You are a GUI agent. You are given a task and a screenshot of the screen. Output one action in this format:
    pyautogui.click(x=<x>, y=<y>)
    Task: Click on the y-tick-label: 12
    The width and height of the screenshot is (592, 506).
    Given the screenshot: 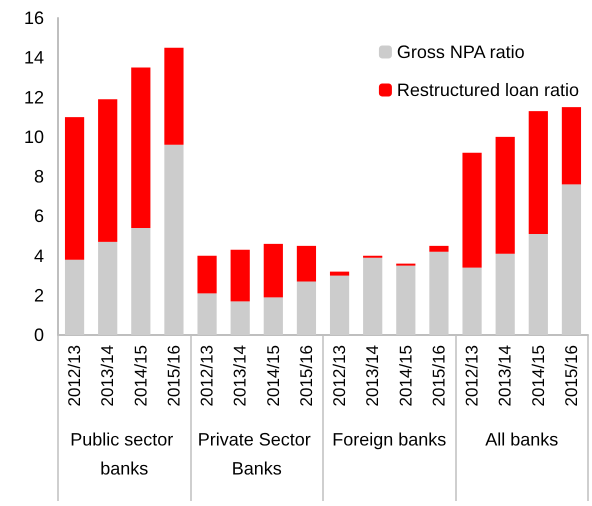 What is the action you would take?
    pyautogui.click(x=34, y=97)
    